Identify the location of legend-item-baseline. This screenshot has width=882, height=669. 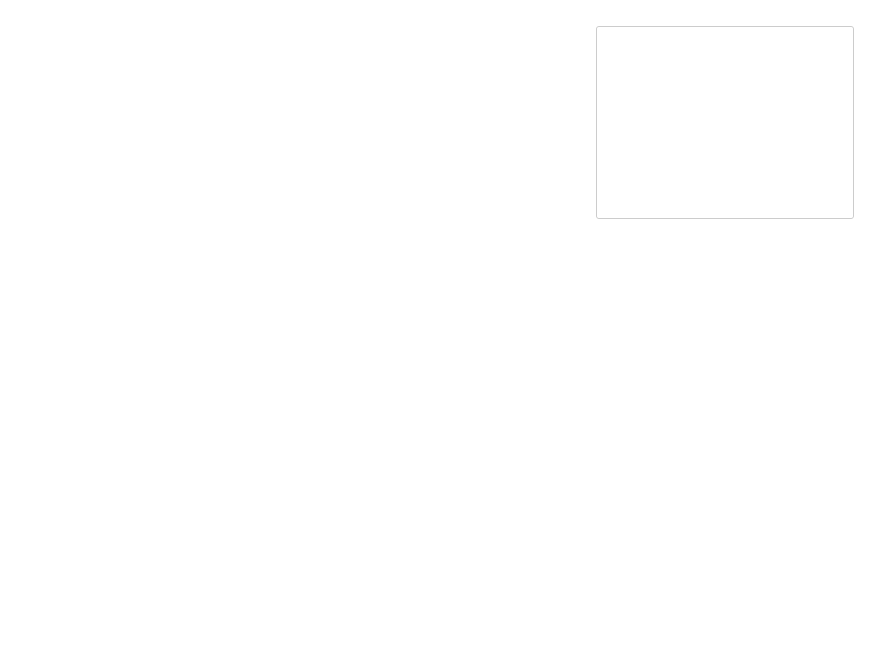
(724, 87).